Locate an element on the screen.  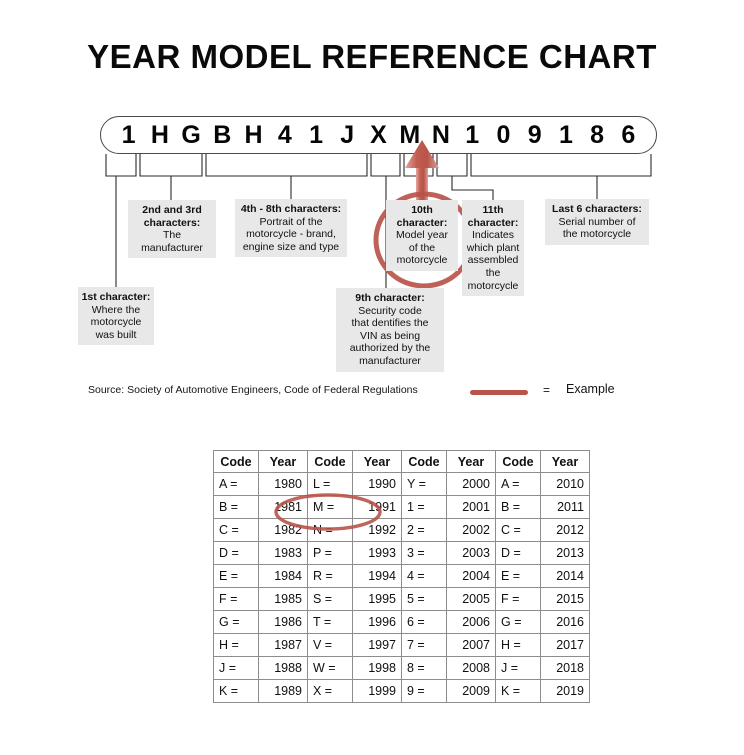
table-row: J = 1988 W = 1998 8 = 2008 J = 2018 is located at coordinates (401, 668).